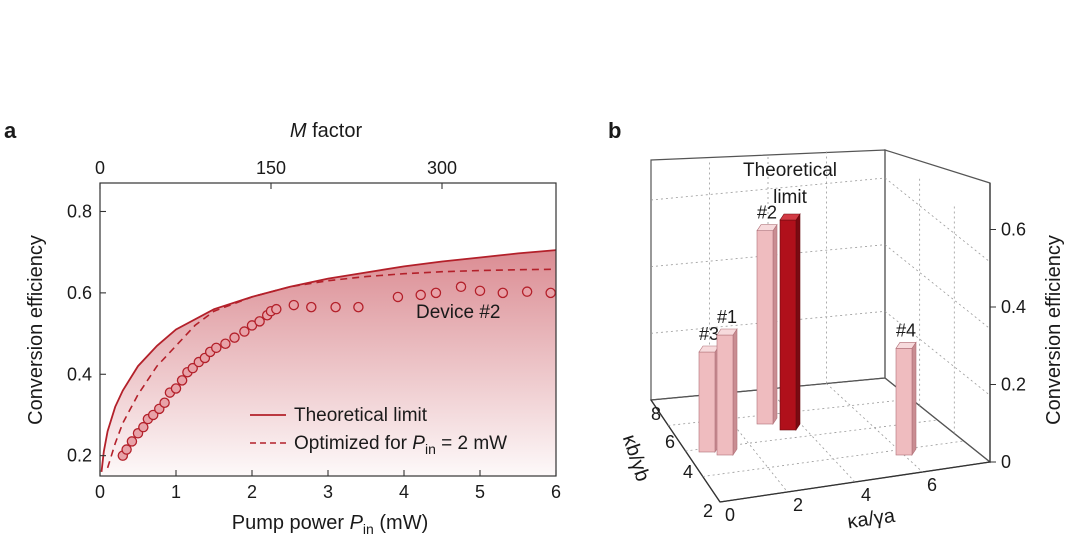 The height and width of the screenshot is (543, 1080). I want to click on kappa-a-tick-label: 4, so click(866, 495).